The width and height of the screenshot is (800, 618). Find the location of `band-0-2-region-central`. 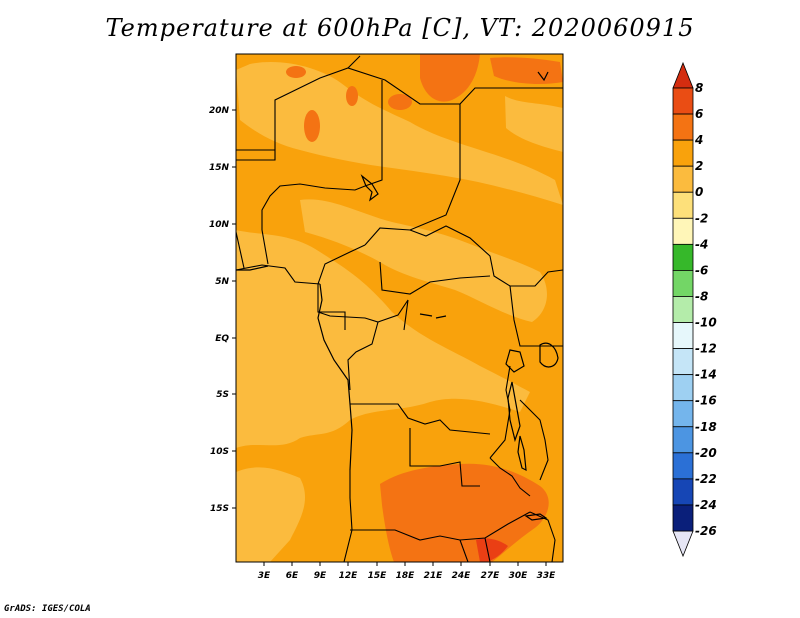

band-0-2-region-central is located at coordinates (423, 260).